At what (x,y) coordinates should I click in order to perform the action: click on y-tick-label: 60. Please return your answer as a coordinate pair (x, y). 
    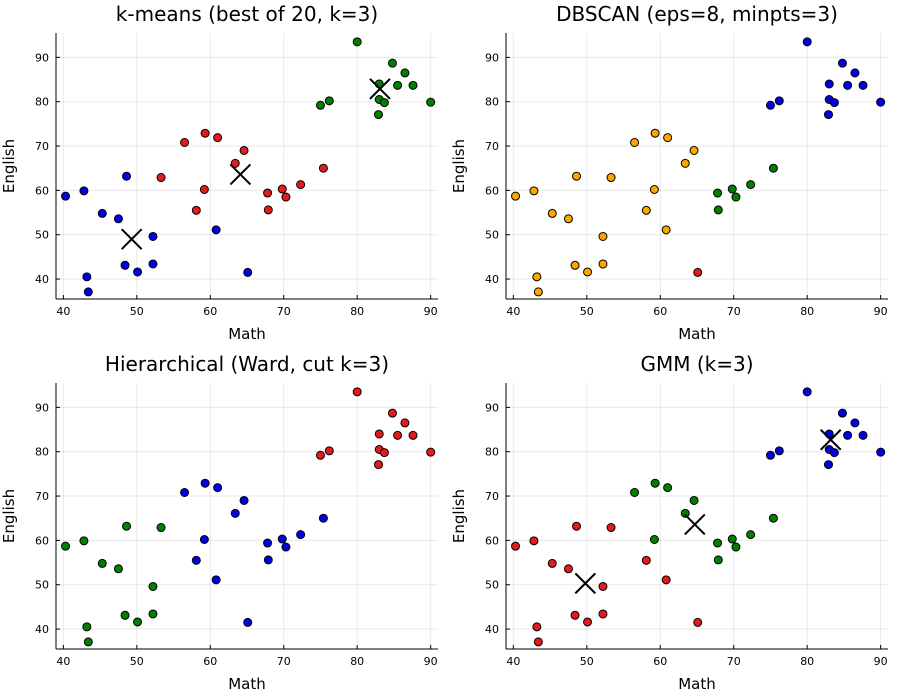
    Looking at the image, I should click on (492, 540).